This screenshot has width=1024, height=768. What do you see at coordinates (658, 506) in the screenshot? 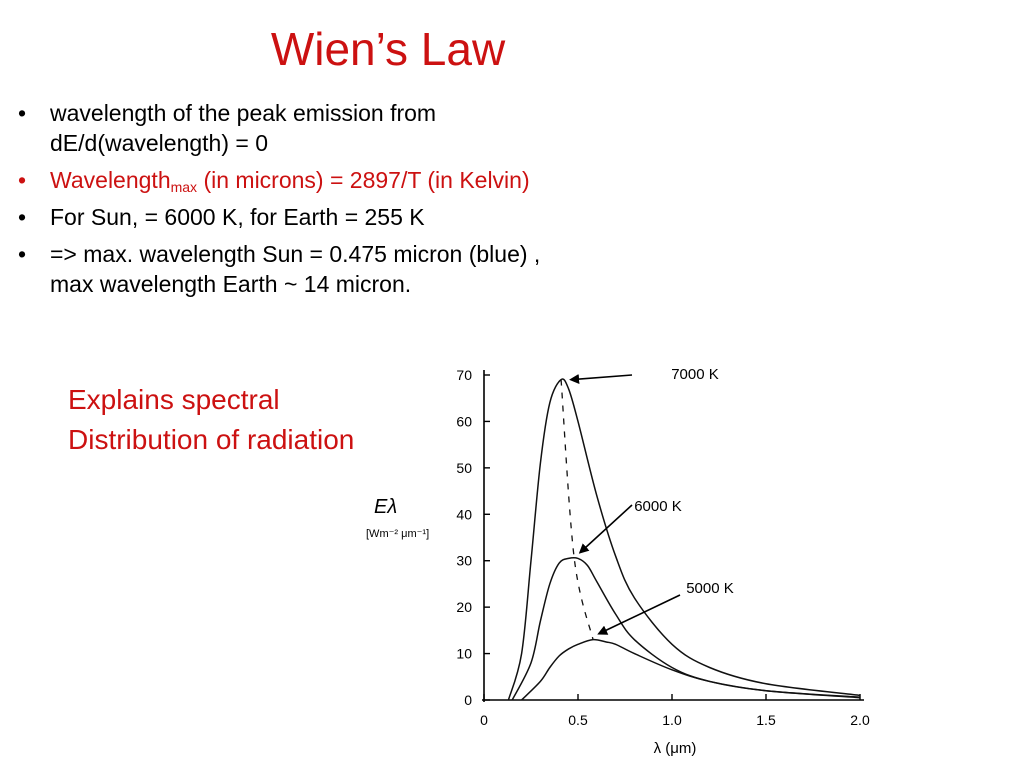
I see `annotation-label-6000k: 6000 K` at bounding box center [658, 506].